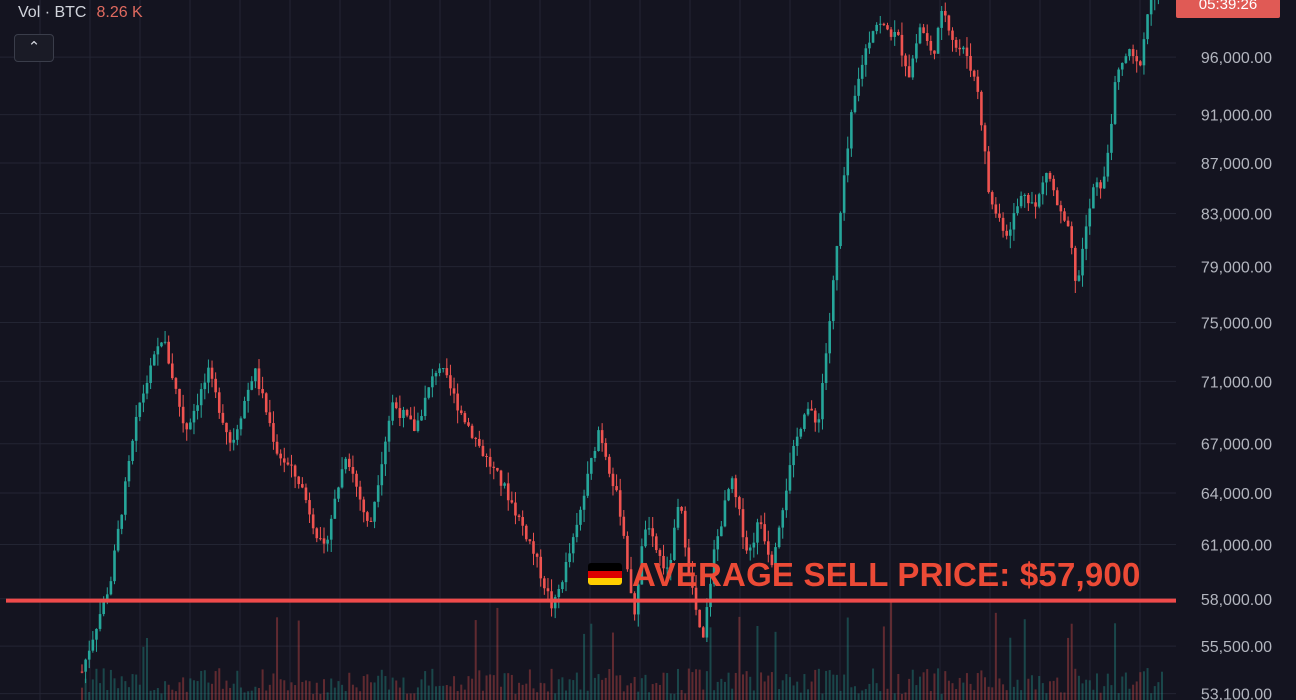  I want to click on chevron-up-icon: ⌃, so click(34, 48).